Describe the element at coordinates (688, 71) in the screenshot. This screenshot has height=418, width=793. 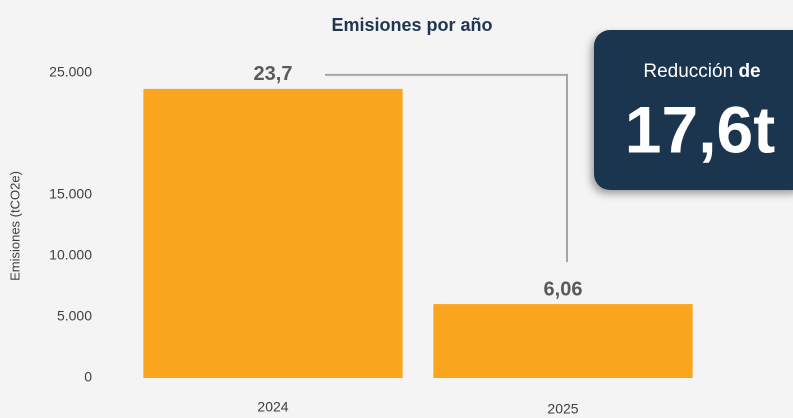
I see `callout-label: Reducción` at that location.